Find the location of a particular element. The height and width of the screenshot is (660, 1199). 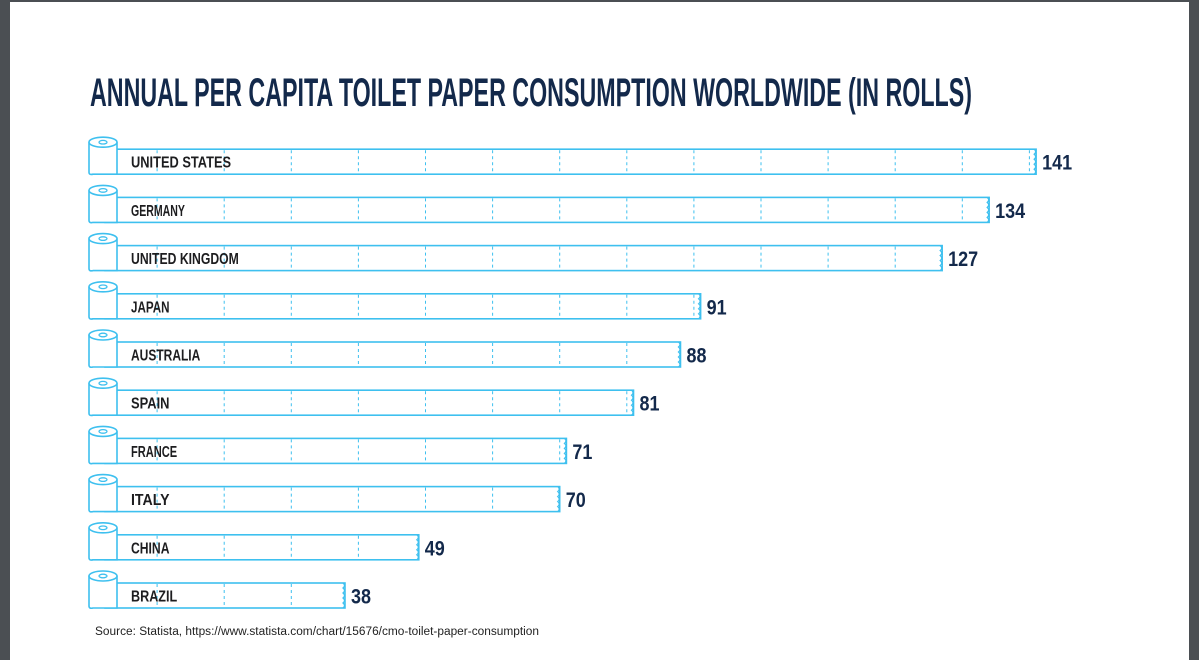

bar-row: ITALY 70 is located at coordinates (337, 493).